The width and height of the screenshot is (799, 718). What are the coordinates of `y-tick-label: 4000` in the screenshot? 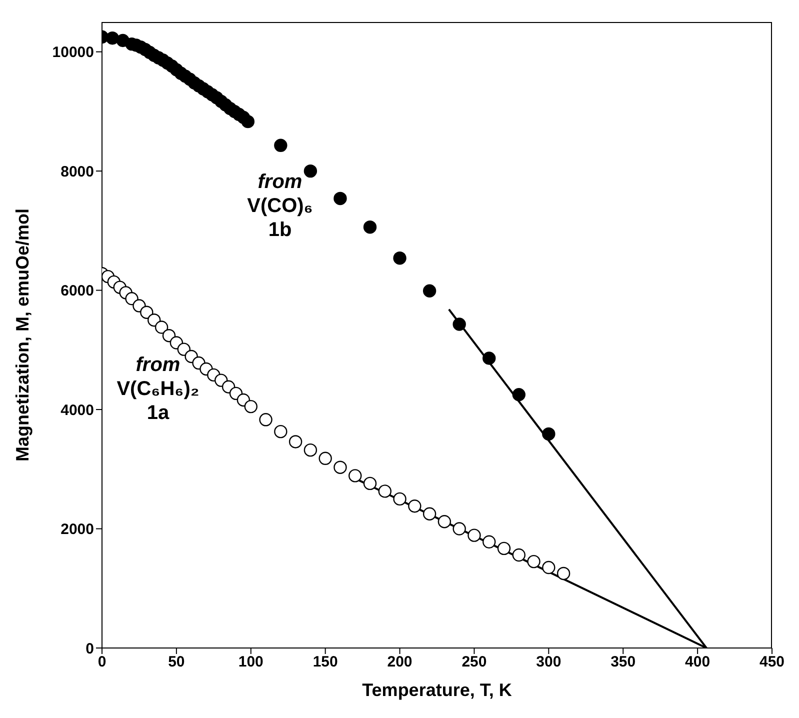 It's located at (77, 410).